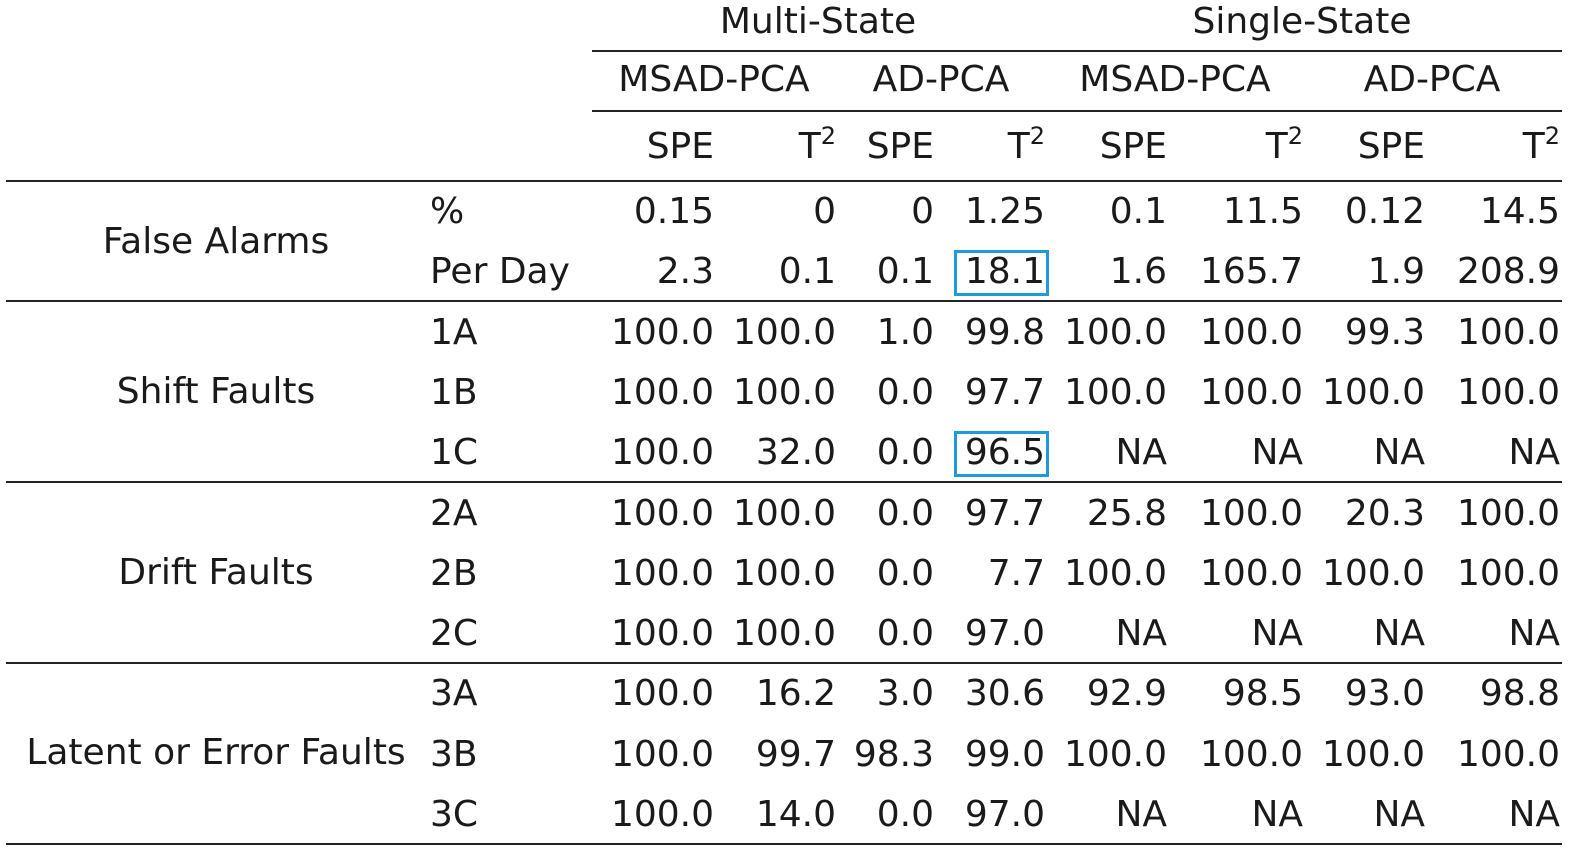 The height and width of the screenshot is (850, 1574). Describe the element at coordinates (1384, 513) in the screenshot. I see `table-cell: 20.3` at that location.